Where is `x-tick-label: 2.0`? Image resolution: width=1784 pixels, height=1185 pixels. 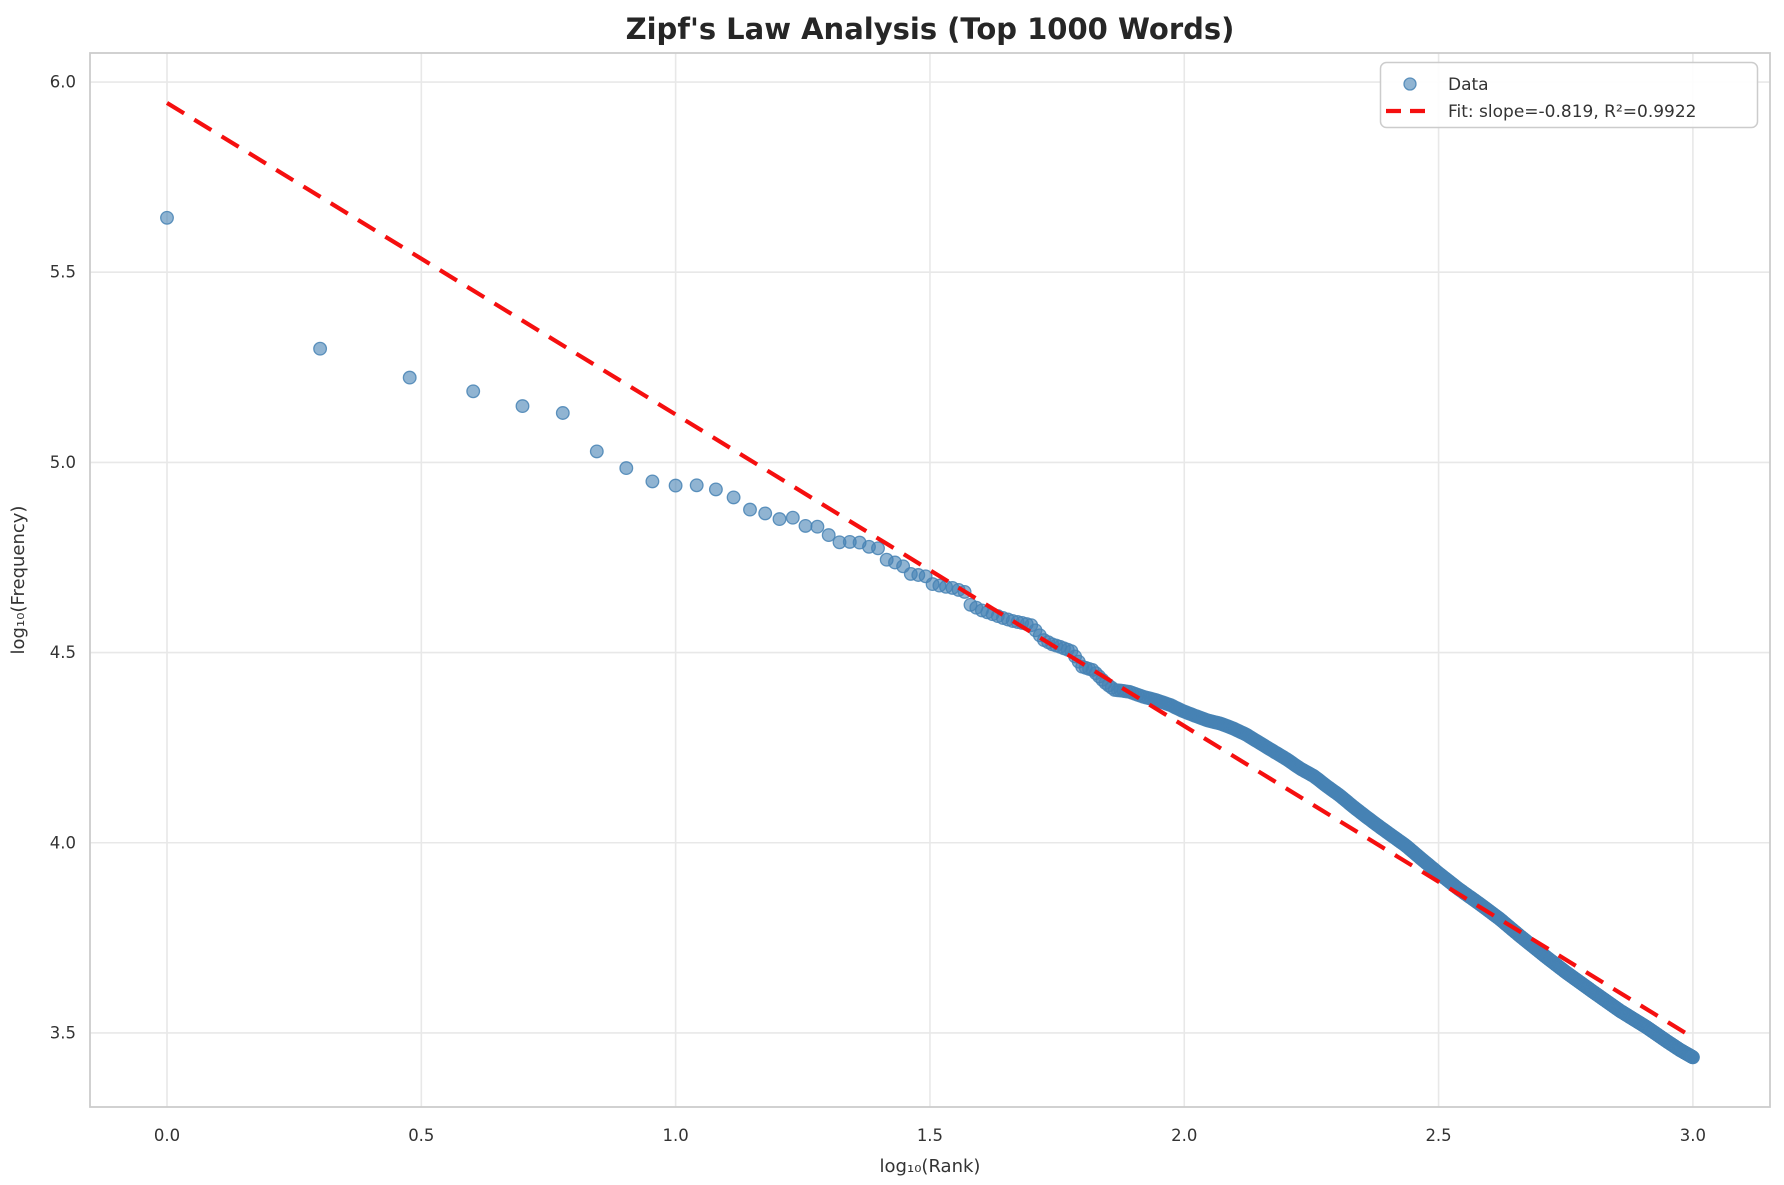
x-tick-label: 2.0 is located at coordinates (1184, 1135).